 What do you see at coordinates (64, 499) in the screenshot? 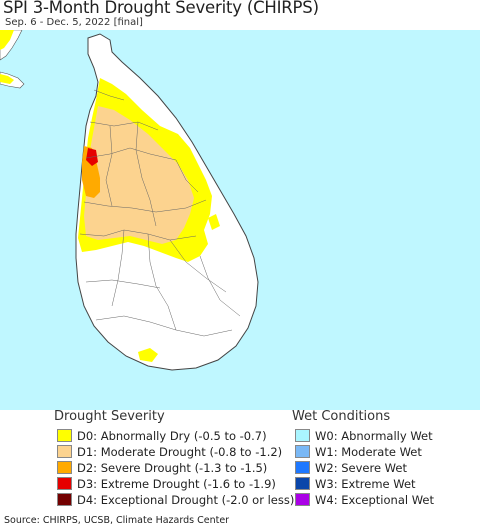
I see `legend-d4-swatch` at bounding box center [64, 499].